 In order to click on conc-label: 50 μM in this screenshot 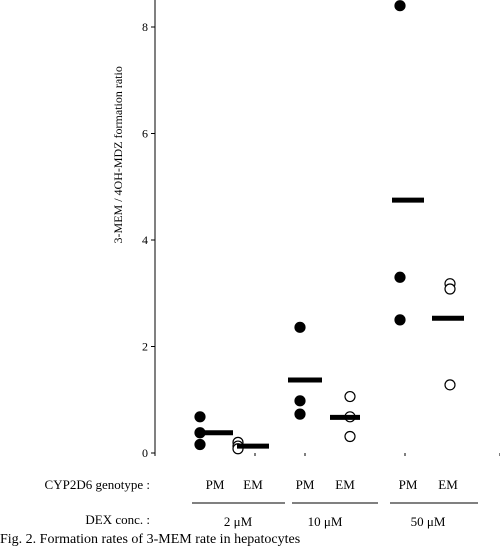, I will do `click(428, 521)`.